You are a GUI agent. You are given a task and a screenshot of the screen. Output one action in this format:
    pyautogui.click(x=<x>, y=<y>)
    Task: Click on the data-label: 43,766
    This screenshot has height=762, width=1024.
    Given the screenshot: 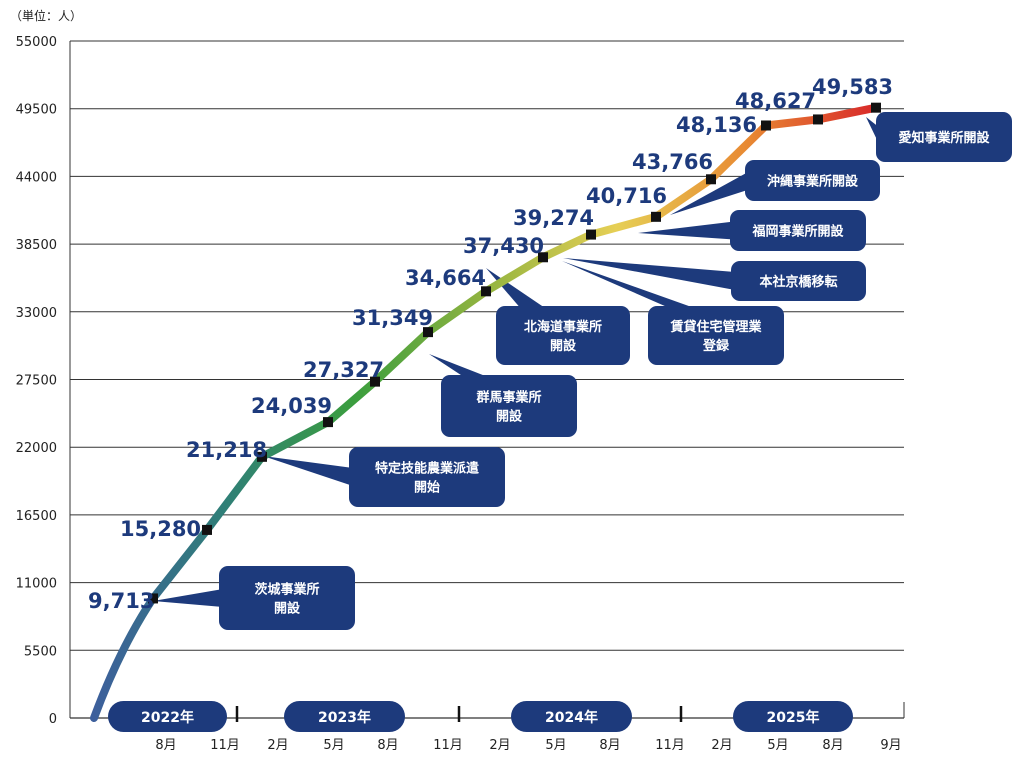 What is the action you would take?
    pyautogui.click(x=672, y=162)
    